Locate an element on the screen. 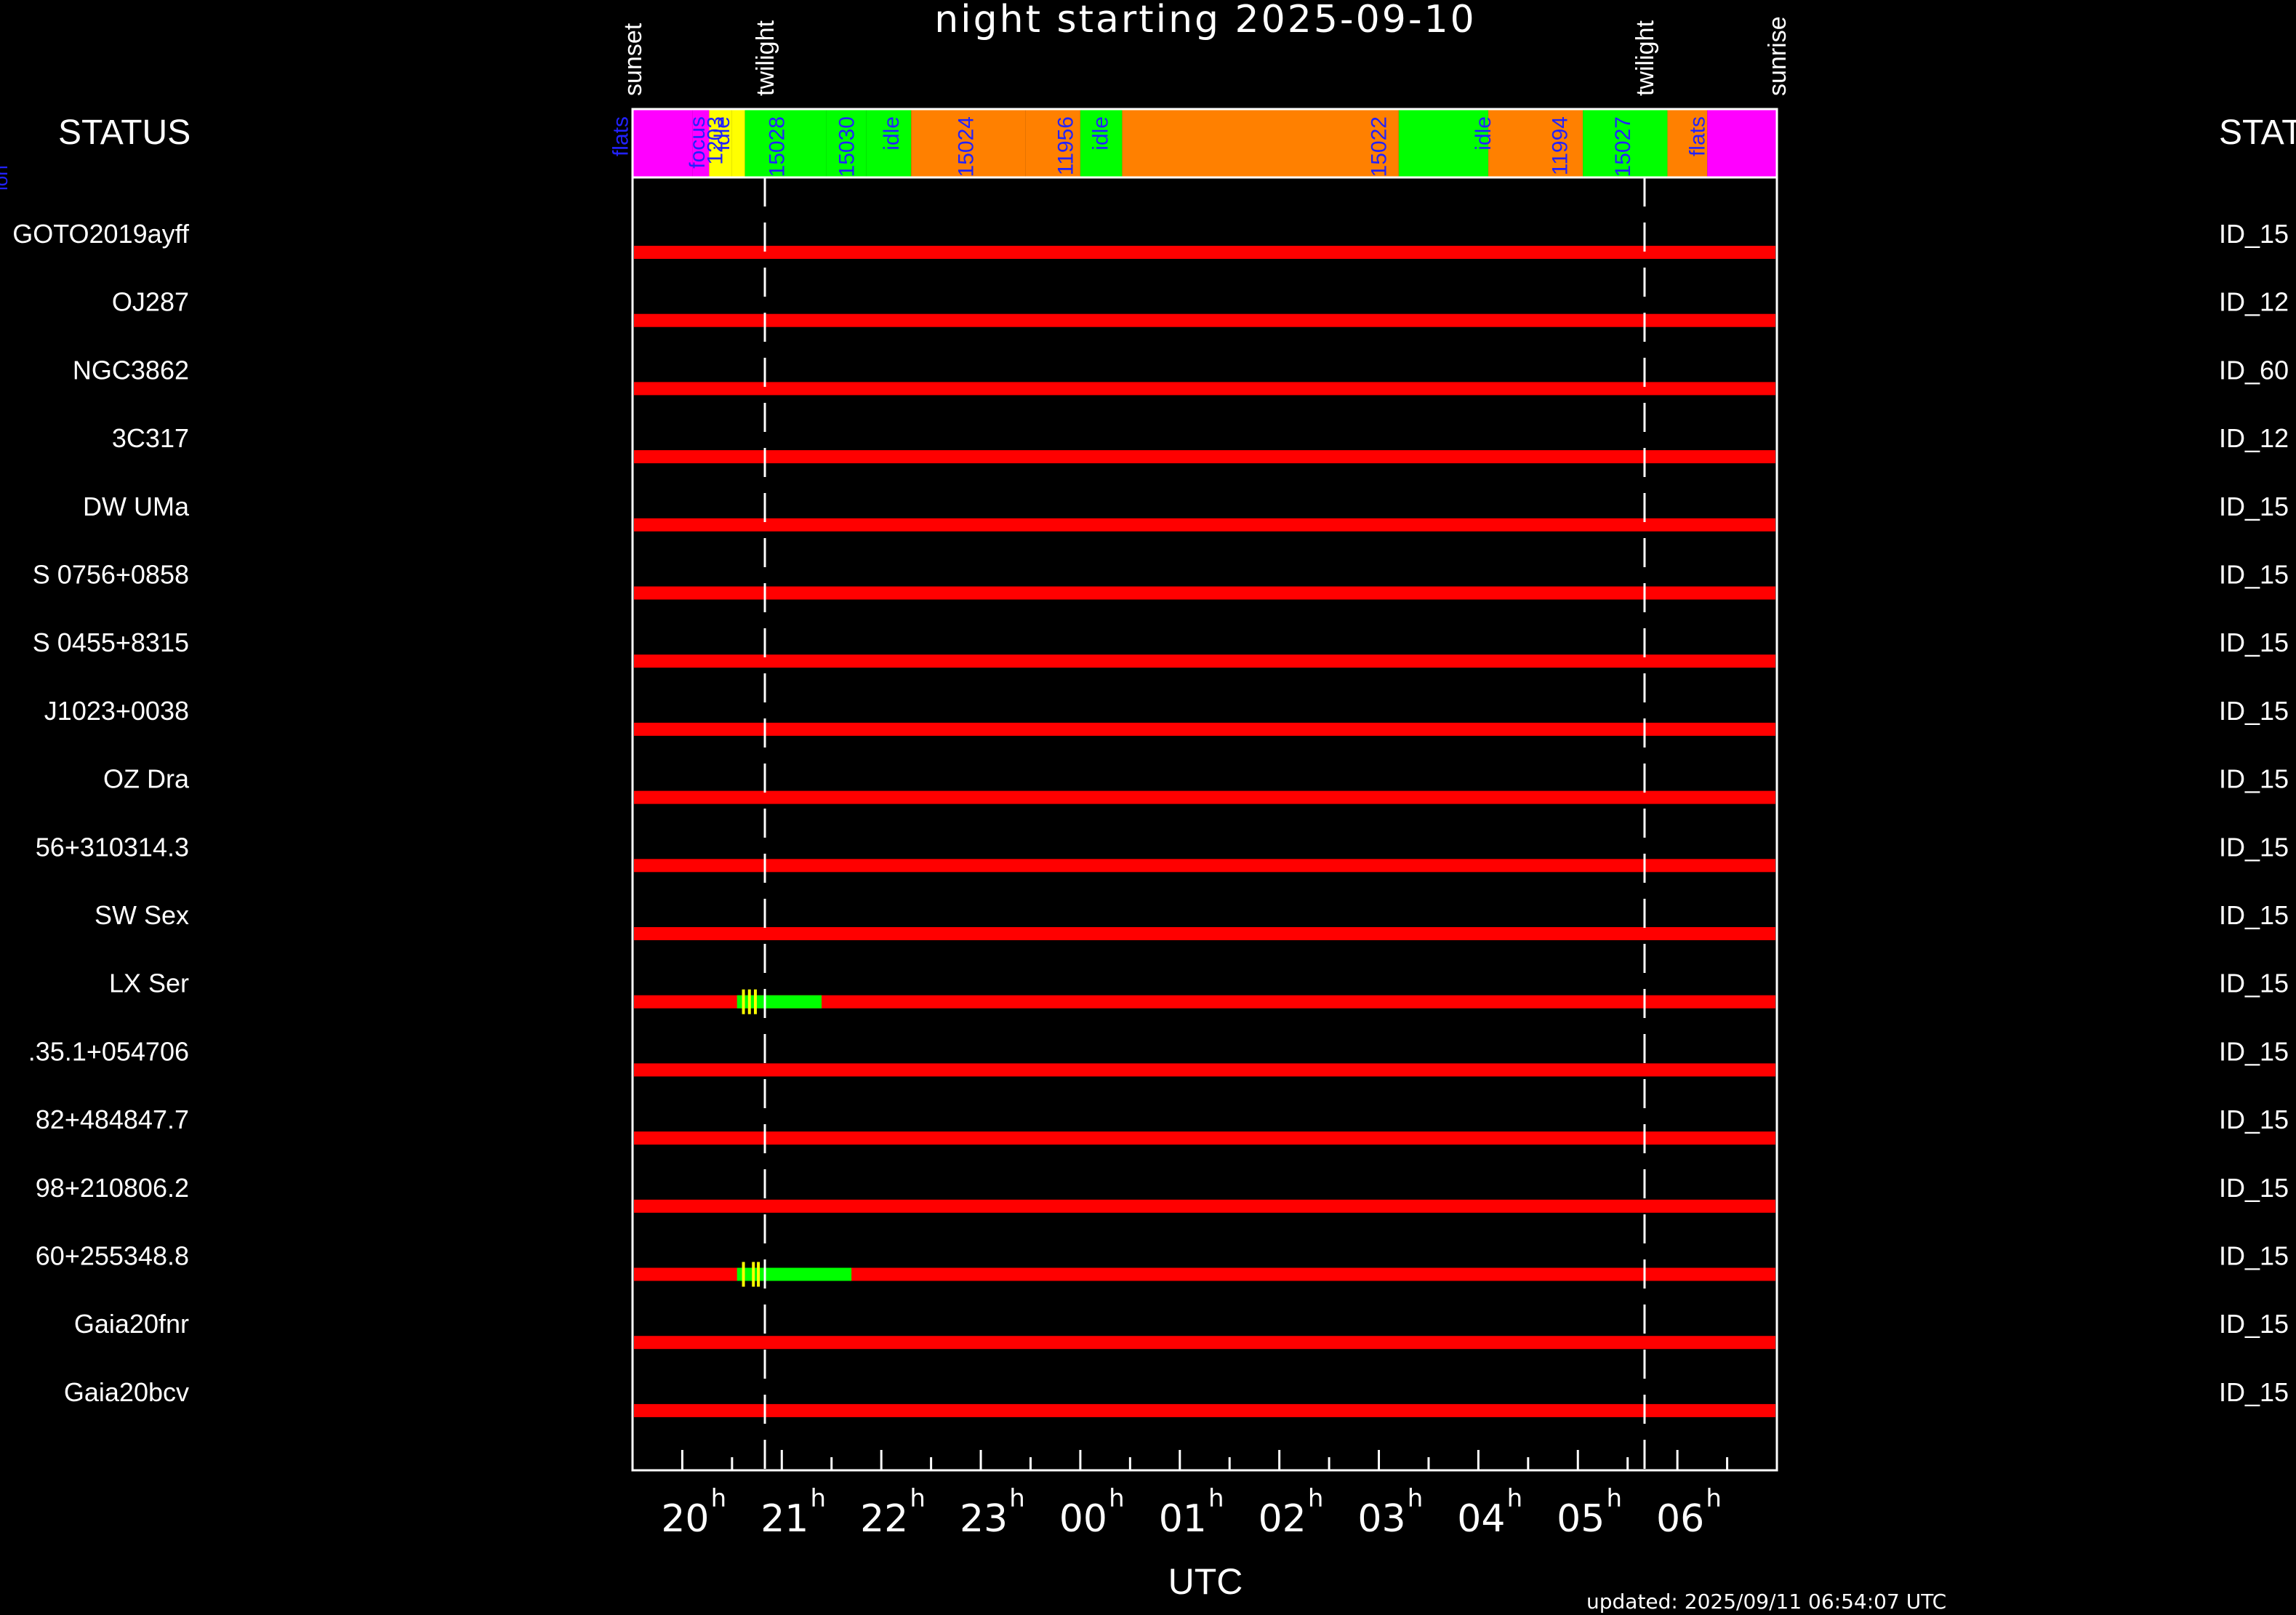 The width and height of the screenshot is (2296, 1615). target-id: ID_60 is located at coordinates (2254, 370).